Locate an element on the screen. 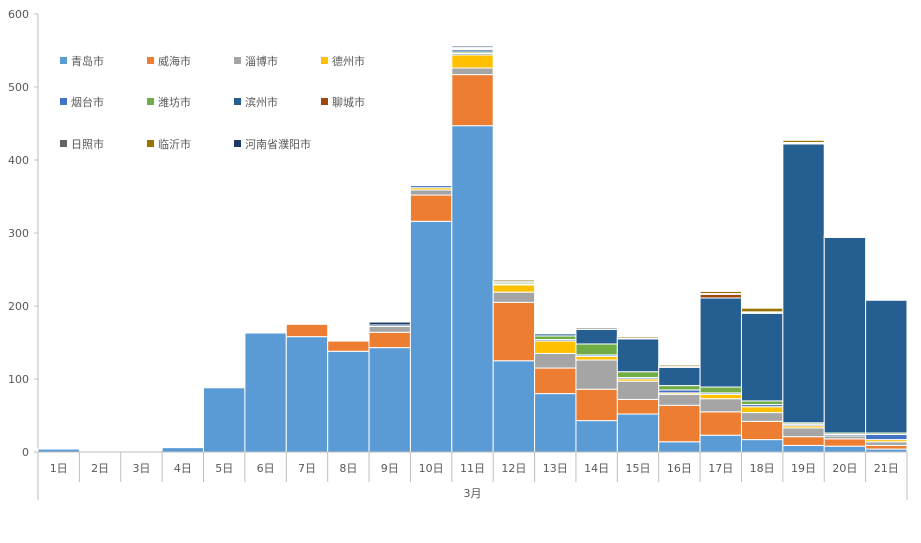  x-tick-label: 13日 is located at coordinates (555, 468).